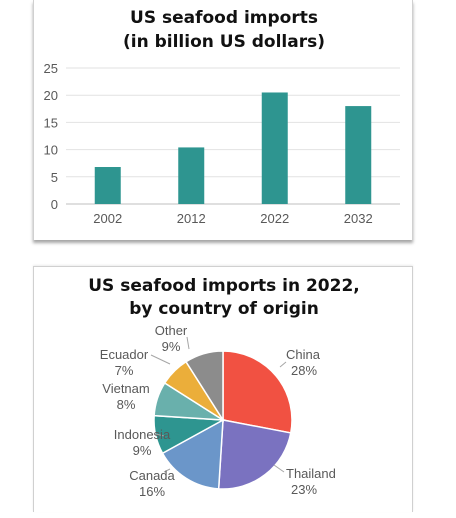 Image resolution: width=456 pixels, height=518 pixels. What do you see at coordinates (311, 473) in the screenshot?
I see `slice-label-name: Thailand` at bounding box center [311, 473].